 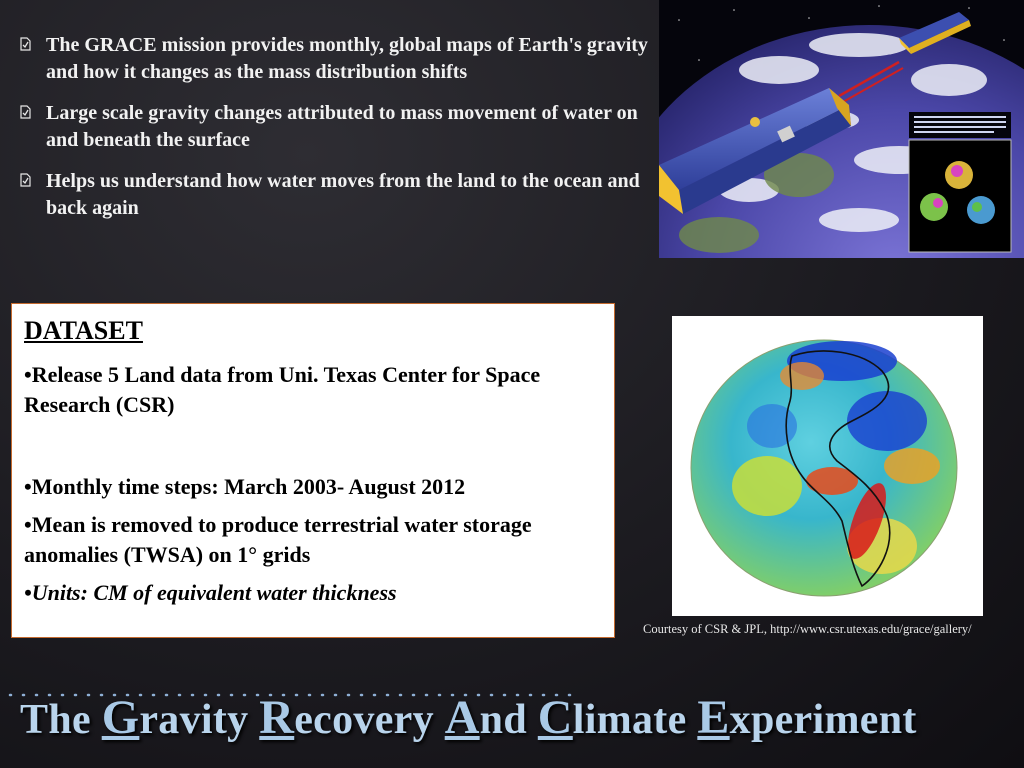 I want to click on title-text: The, so click(x=61, y=720).